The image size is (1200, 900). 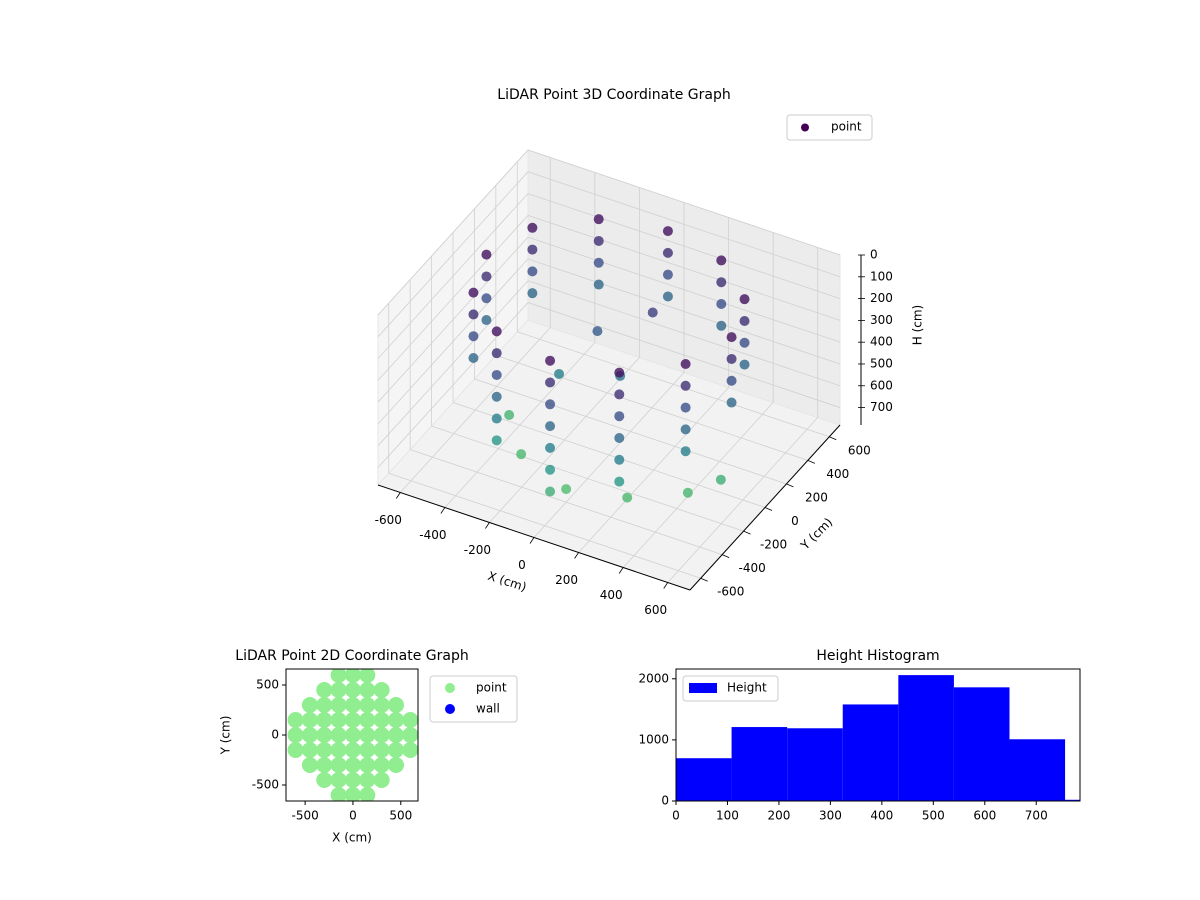 I want to click on y-tick-label: 600, so click(x=859, y=450).